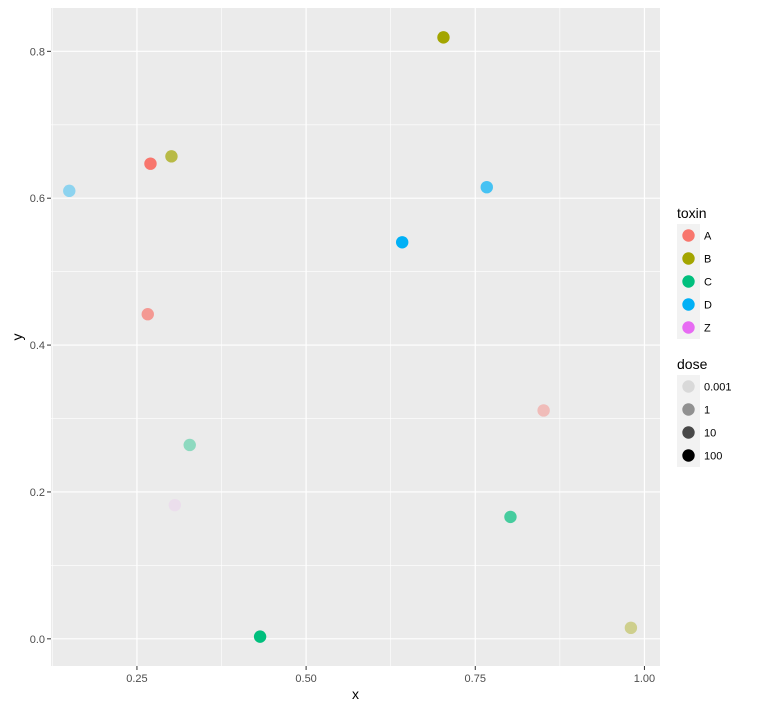 This screenshot has width=758, height=709. I want to click on y-axis-title: y, so click(17, 337).